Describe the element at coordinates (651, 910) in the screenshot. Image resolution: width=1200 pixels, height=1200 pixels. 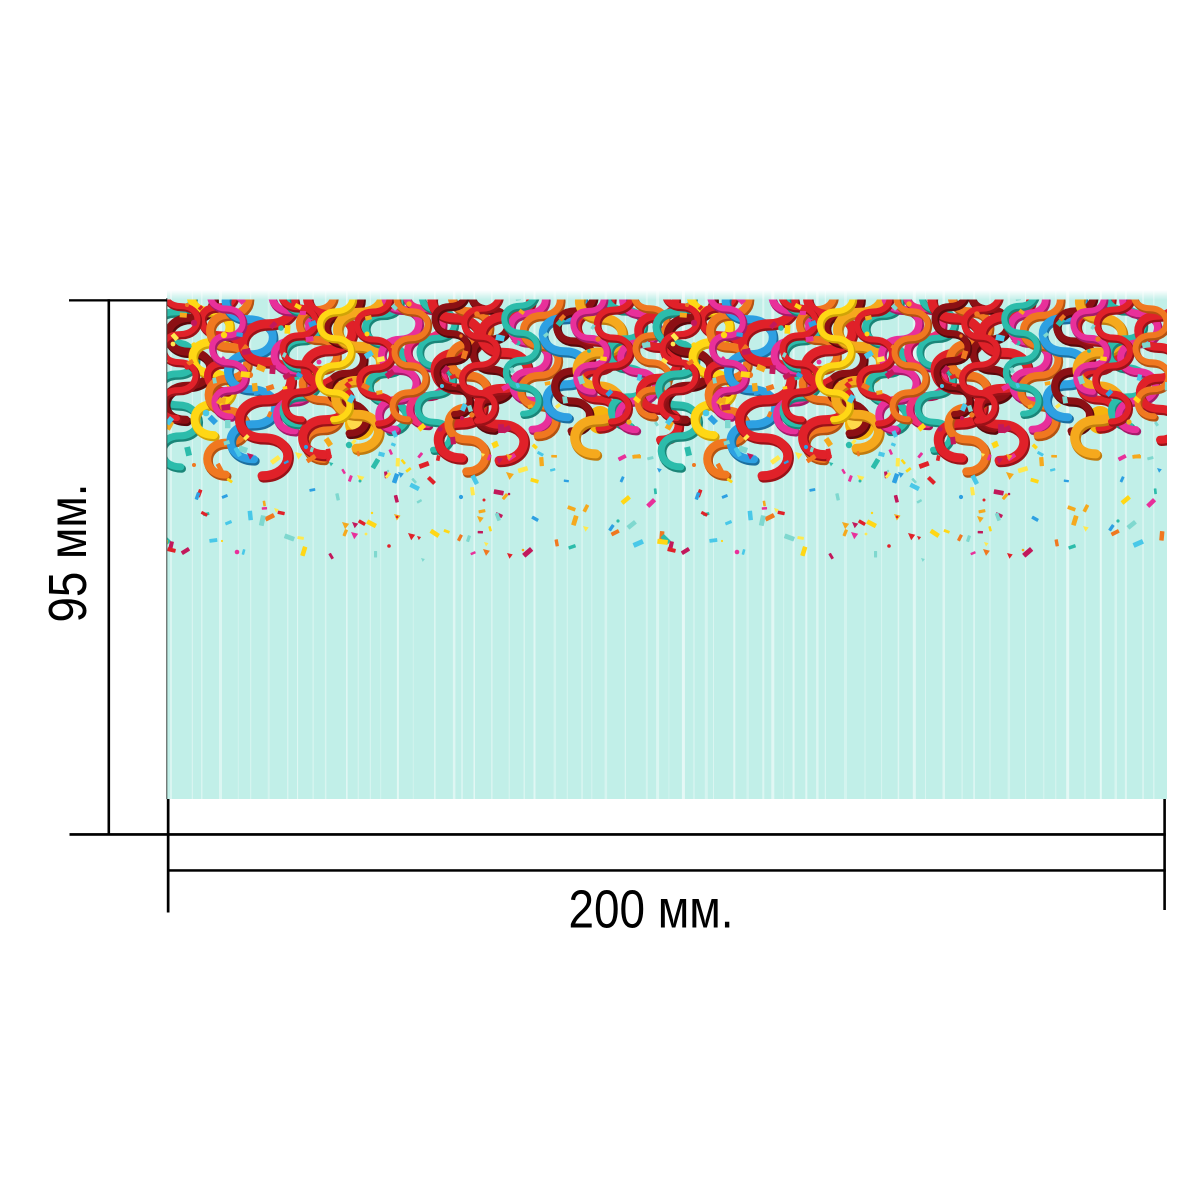
I see `svg-text: 200 мм.` at that location.